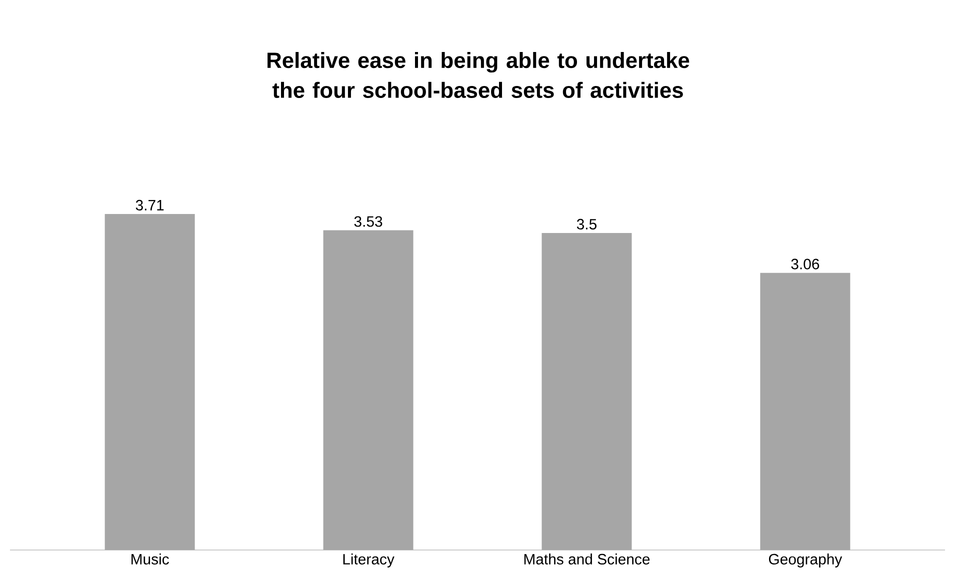 This screenshot has width=957, height=580. I want to click on x-tick-label: Music, so click(150, 559).